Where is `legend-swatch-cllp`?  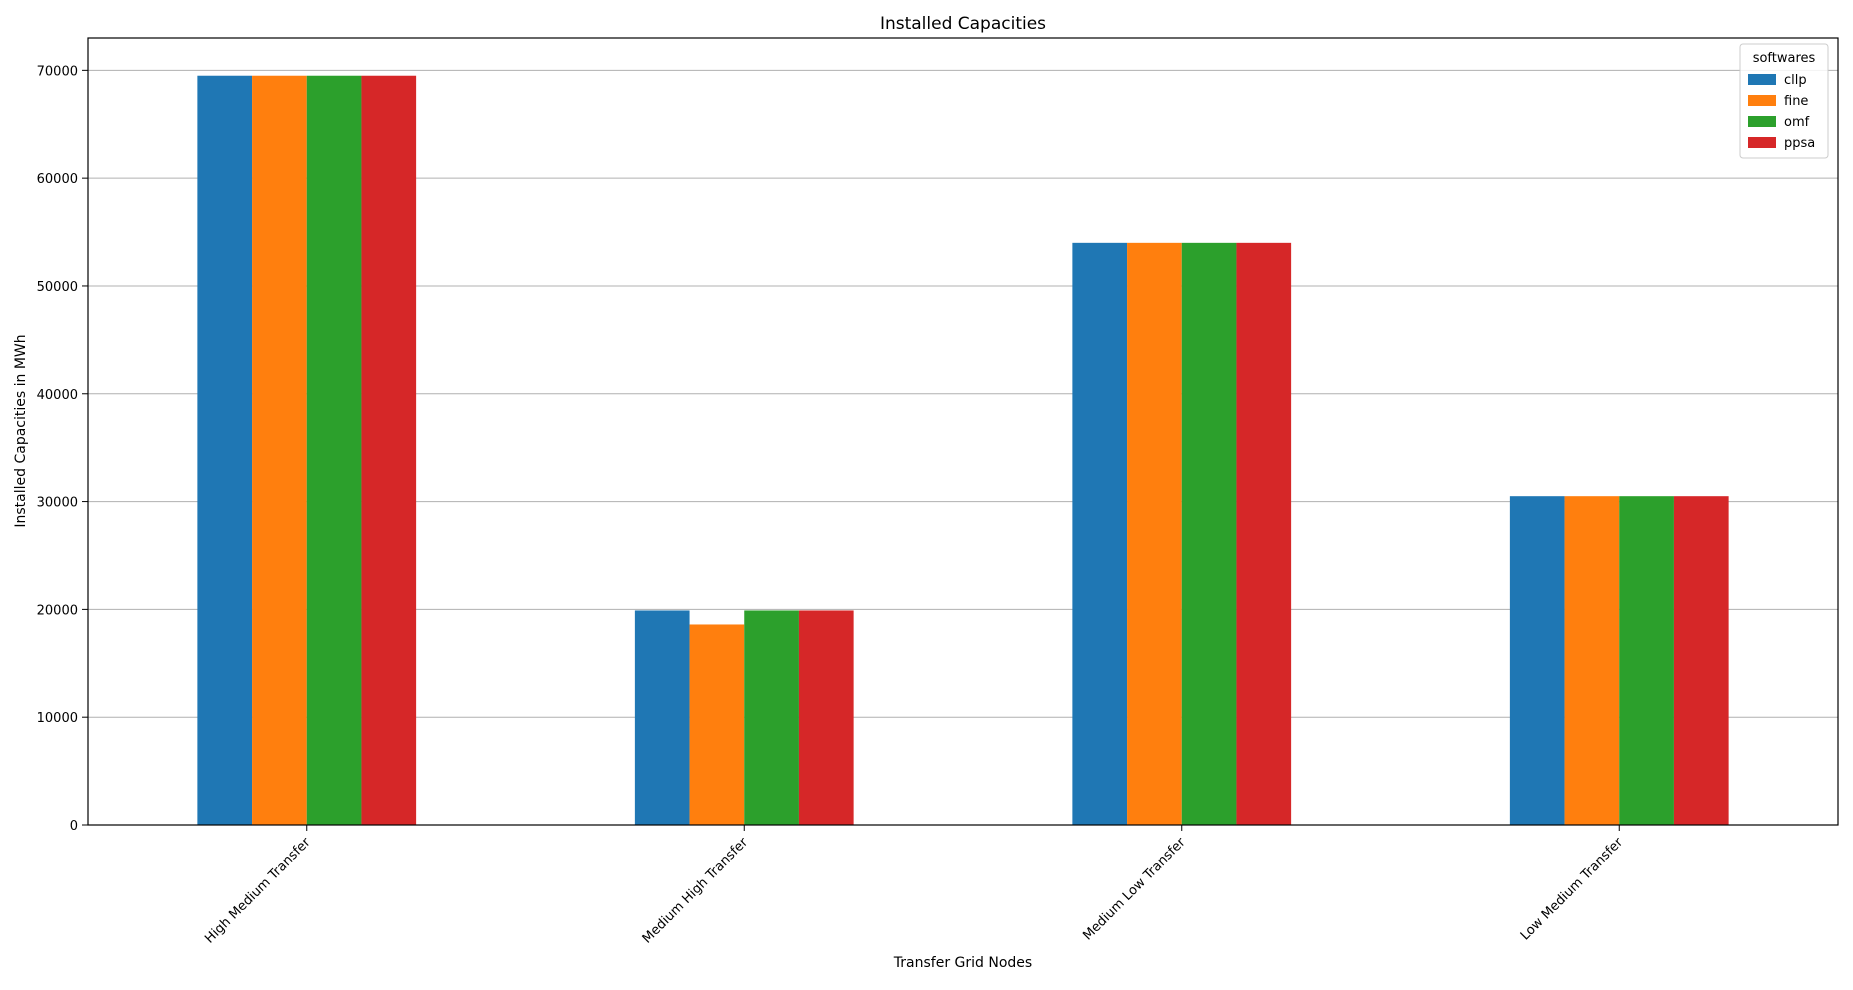 legend-swatch-cllp is located at coordinates (1762, 79).